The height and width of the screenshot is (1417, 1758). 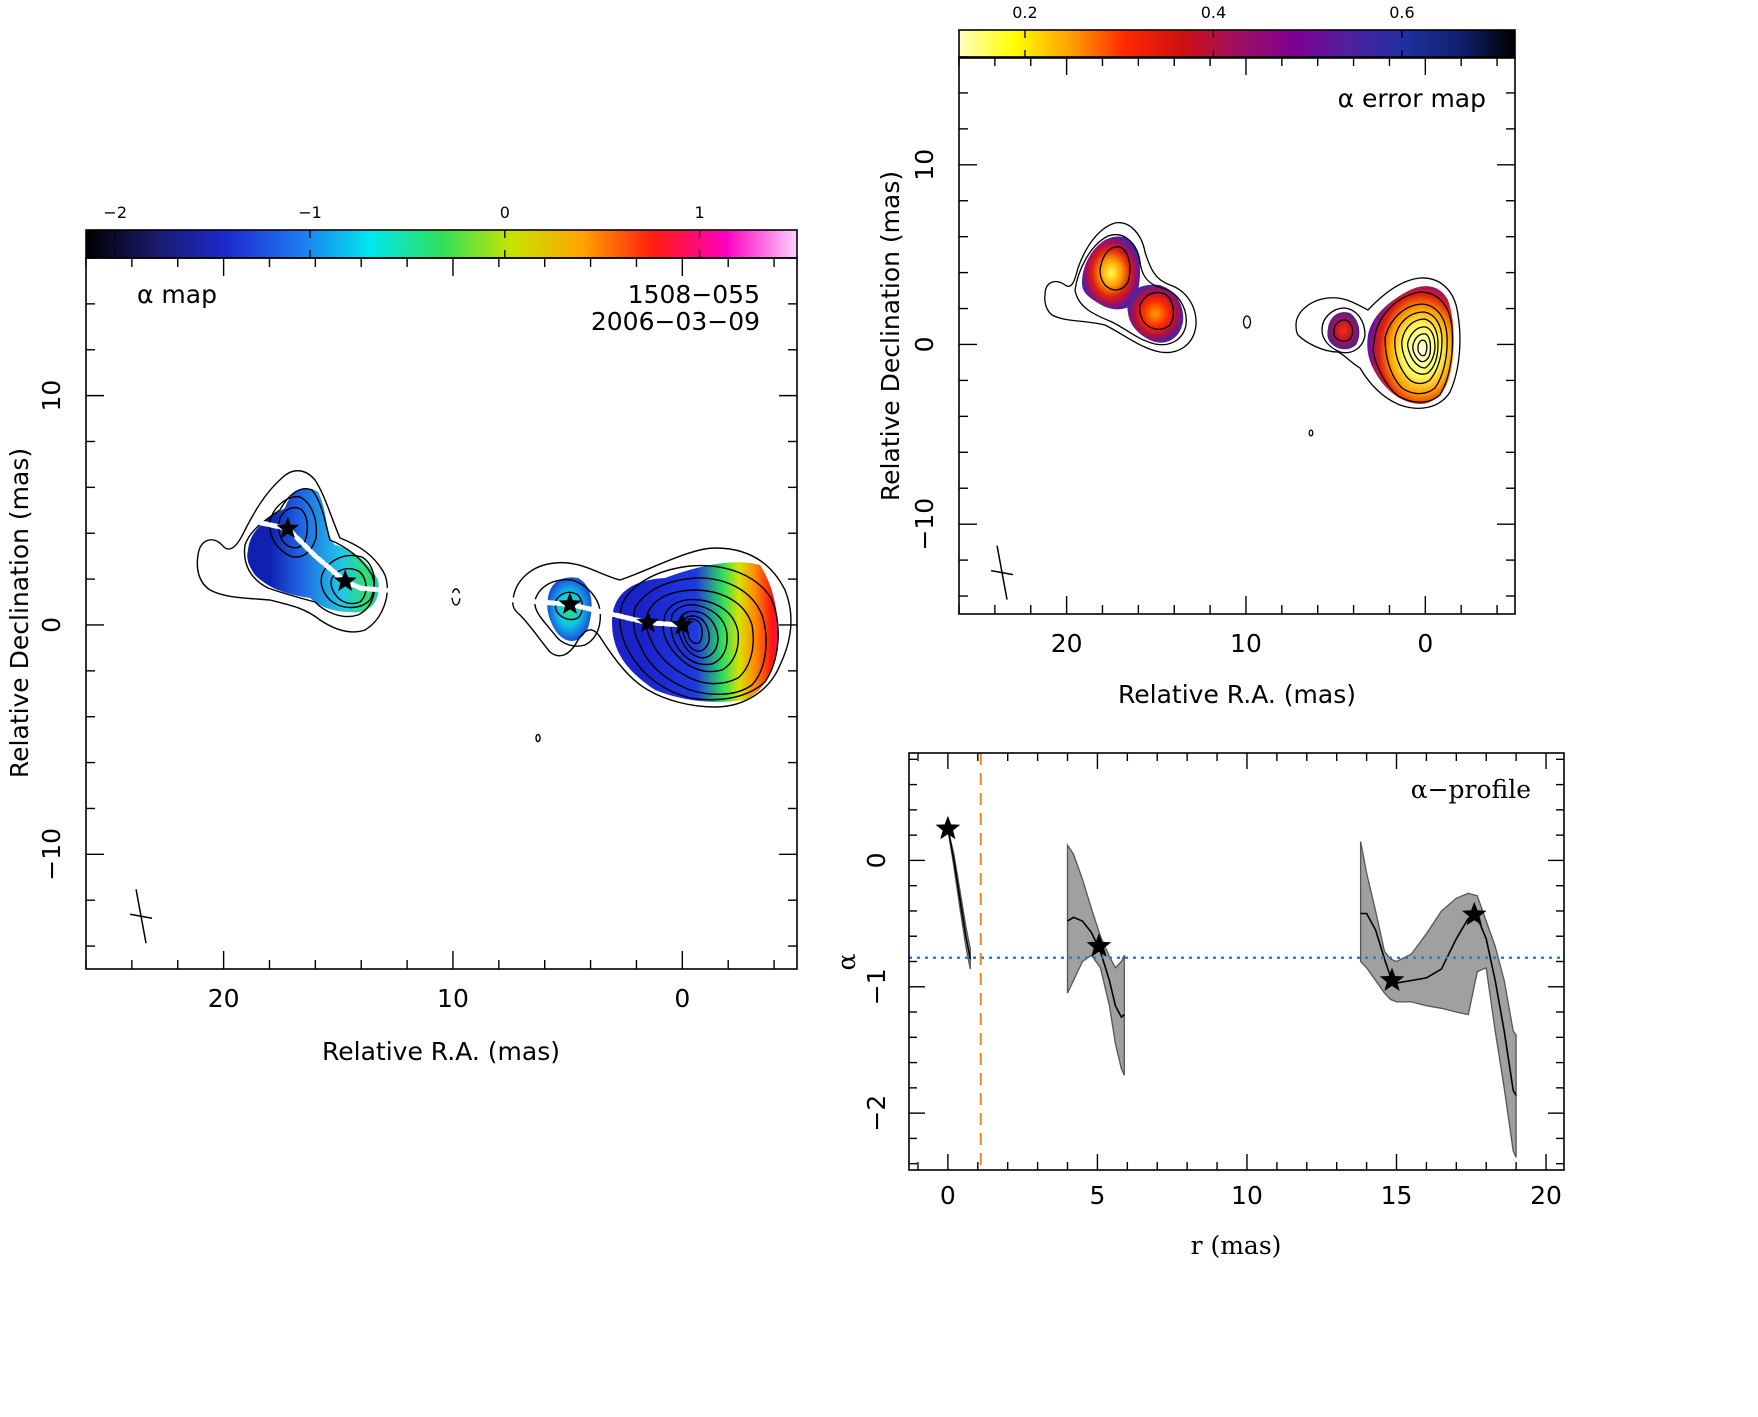 What do you see at coordinates (177, 294) in the screenshot?
I see `alpha-map-title: α map` at bounding box center [177, 294].